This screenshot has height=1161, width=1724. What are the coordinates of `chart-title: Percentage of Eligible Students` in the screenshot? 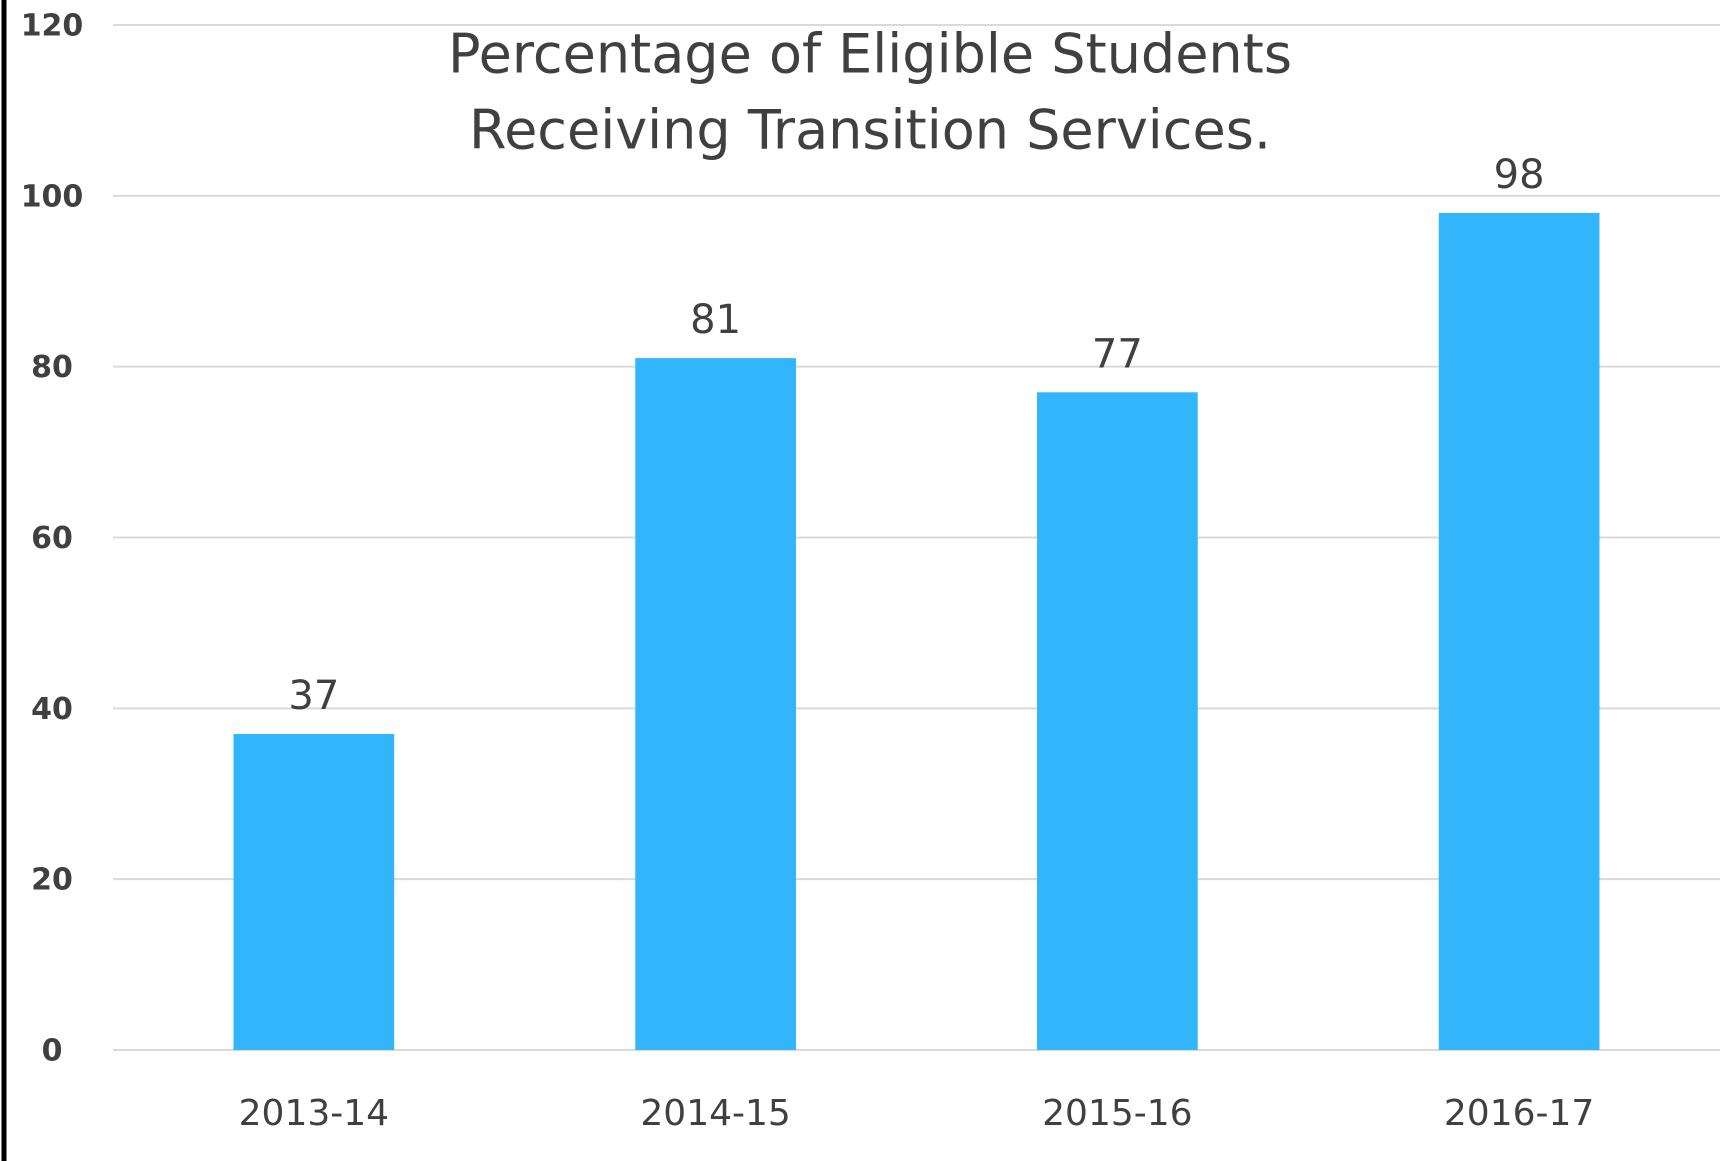 It's located at (870, 54).